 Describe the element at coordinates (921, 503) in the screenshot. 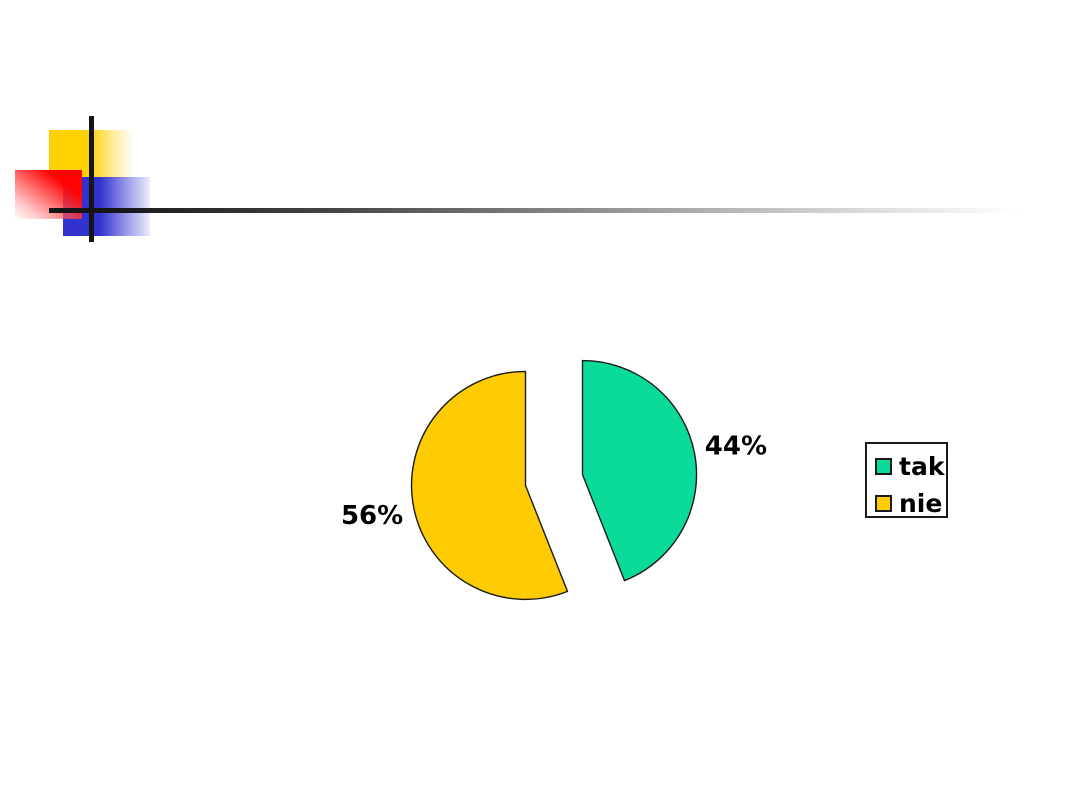

I see `legend-label-nie: nie` at that location.